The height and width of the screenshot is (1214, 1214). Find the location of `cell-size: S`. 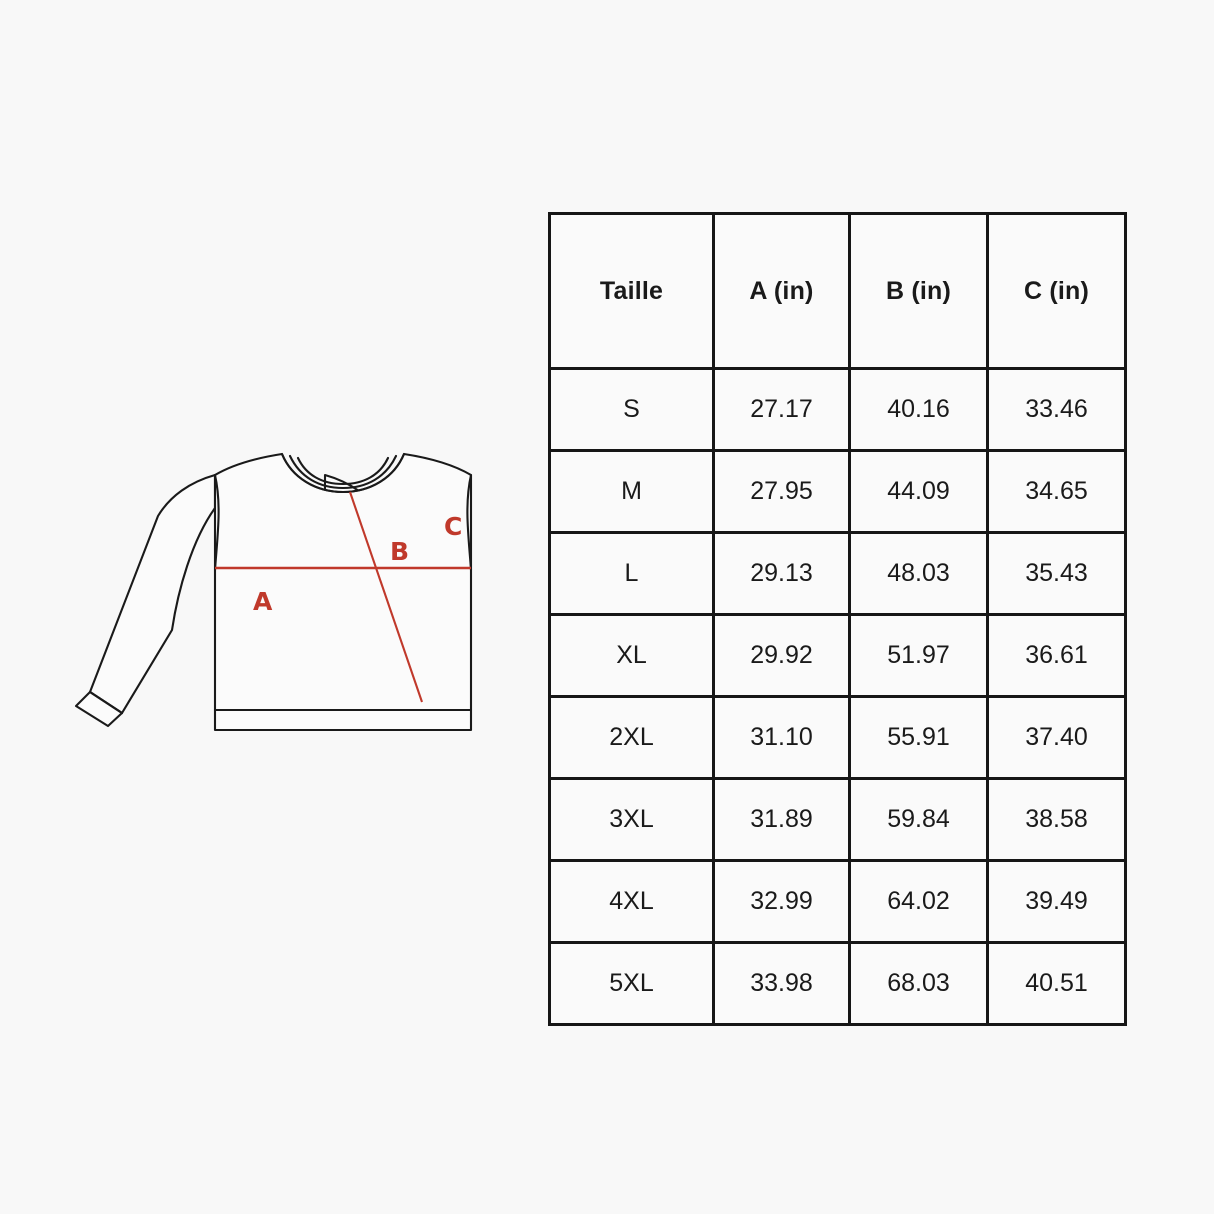

cell-size: S is located at coordinates (631, 409).